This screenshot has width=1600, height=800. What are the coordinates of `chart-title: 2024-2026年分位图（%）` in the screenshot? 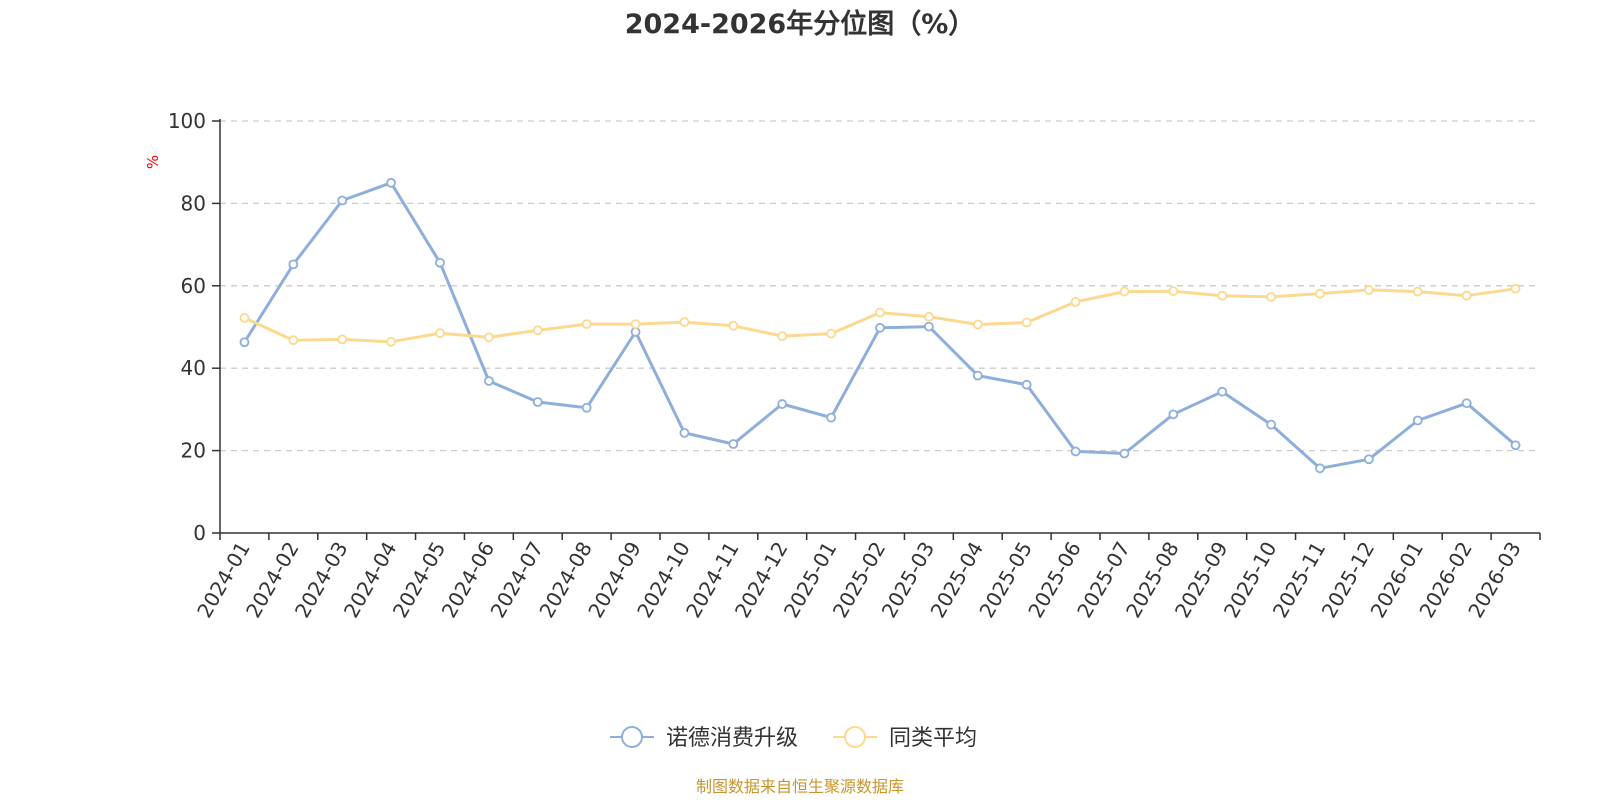 It's located at (800, 24).